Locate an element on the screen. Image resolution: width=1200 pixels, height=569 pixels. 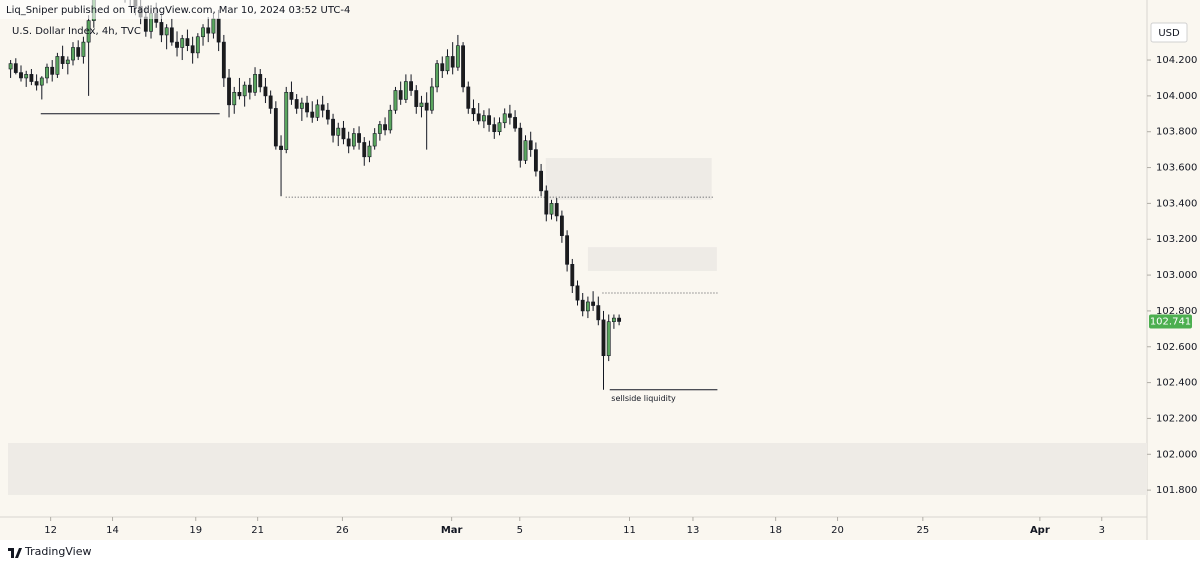
x-tick-label: 14 is located at coordinates (112, 530).